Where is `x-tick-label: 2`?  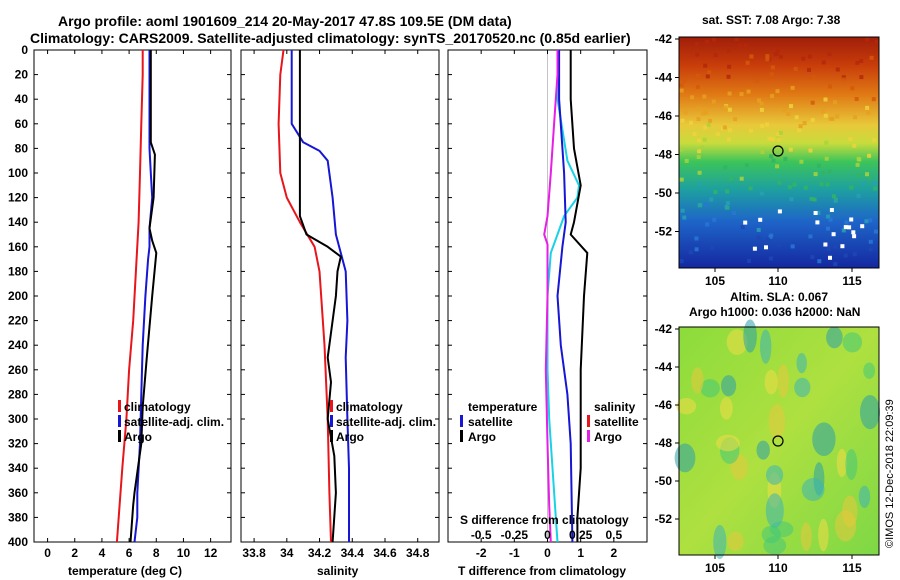 x-tick-label: 2 is located at coordinates (613, 553).